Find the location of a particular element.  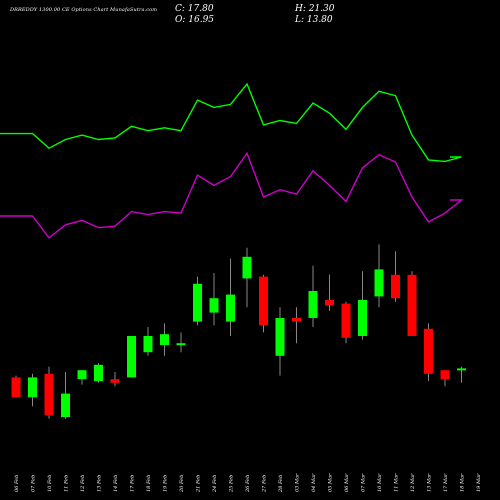

x-axis-label: 18 Mar is located at coordinates (463, 482).